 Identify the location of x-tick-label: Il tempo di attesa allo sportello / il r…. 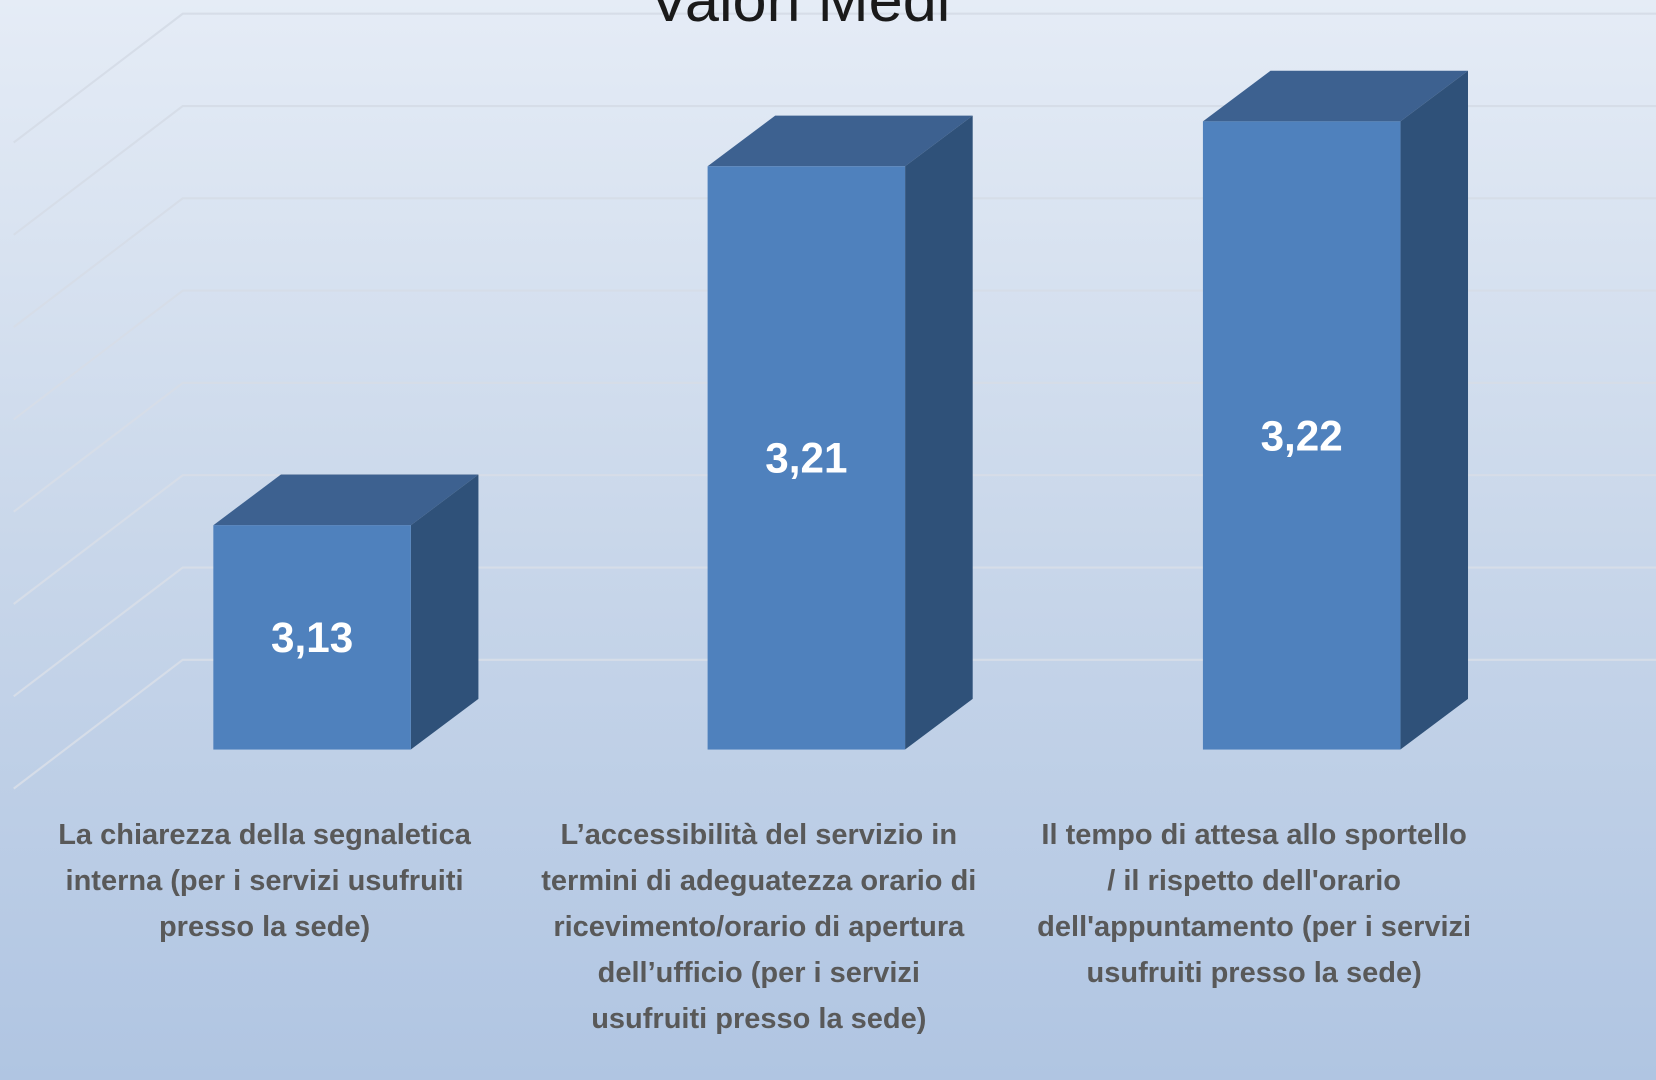
(1254, 904).